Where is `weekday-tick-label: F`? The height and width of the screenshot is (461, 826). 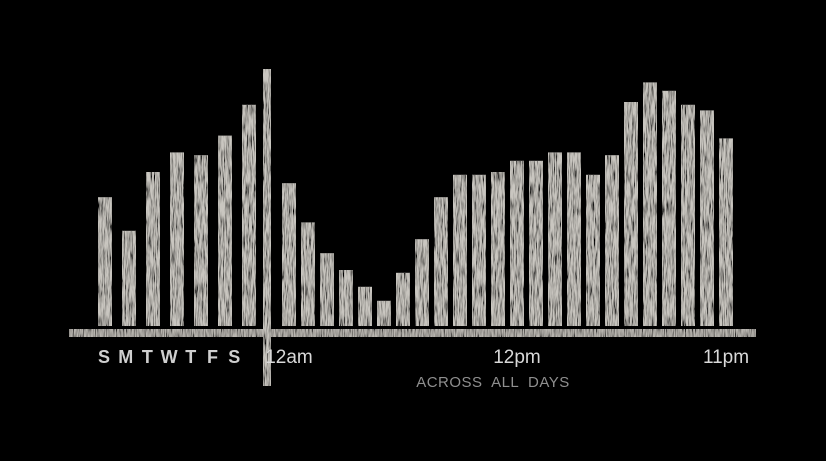 weekday-tick-label: F is located at coordinates (212, 357).